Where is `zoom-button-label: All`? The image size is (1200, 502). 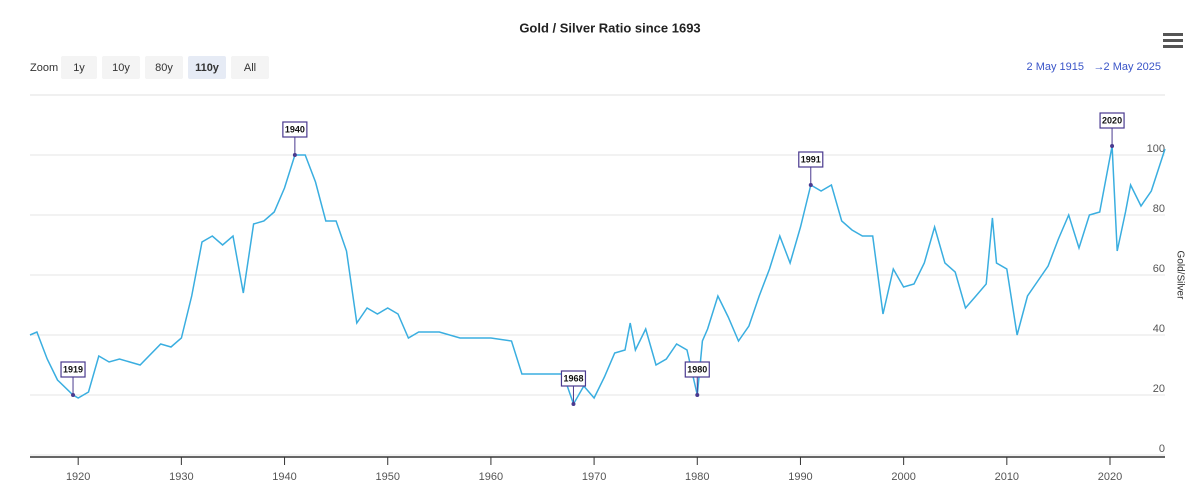
zoom-button-label: All is located at coordinates (250, 68).